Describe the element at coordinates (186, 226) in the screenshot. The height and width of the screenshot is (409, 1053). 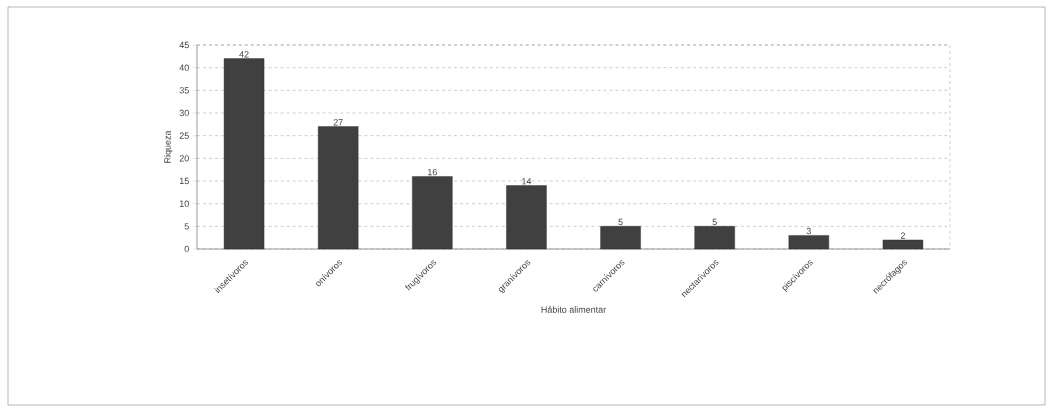
I see `y-tick-label: 5` at that location.